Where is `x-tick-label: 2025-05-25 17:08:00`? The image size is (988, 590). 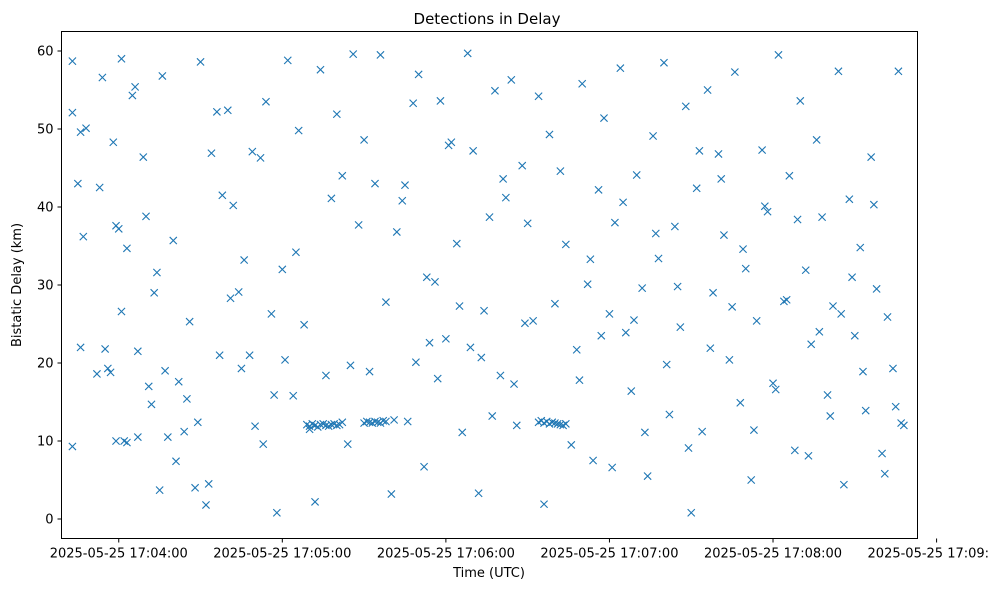
x-tick-label: 2025-05-25 17:08:00 is located at coordinates (773, 554).